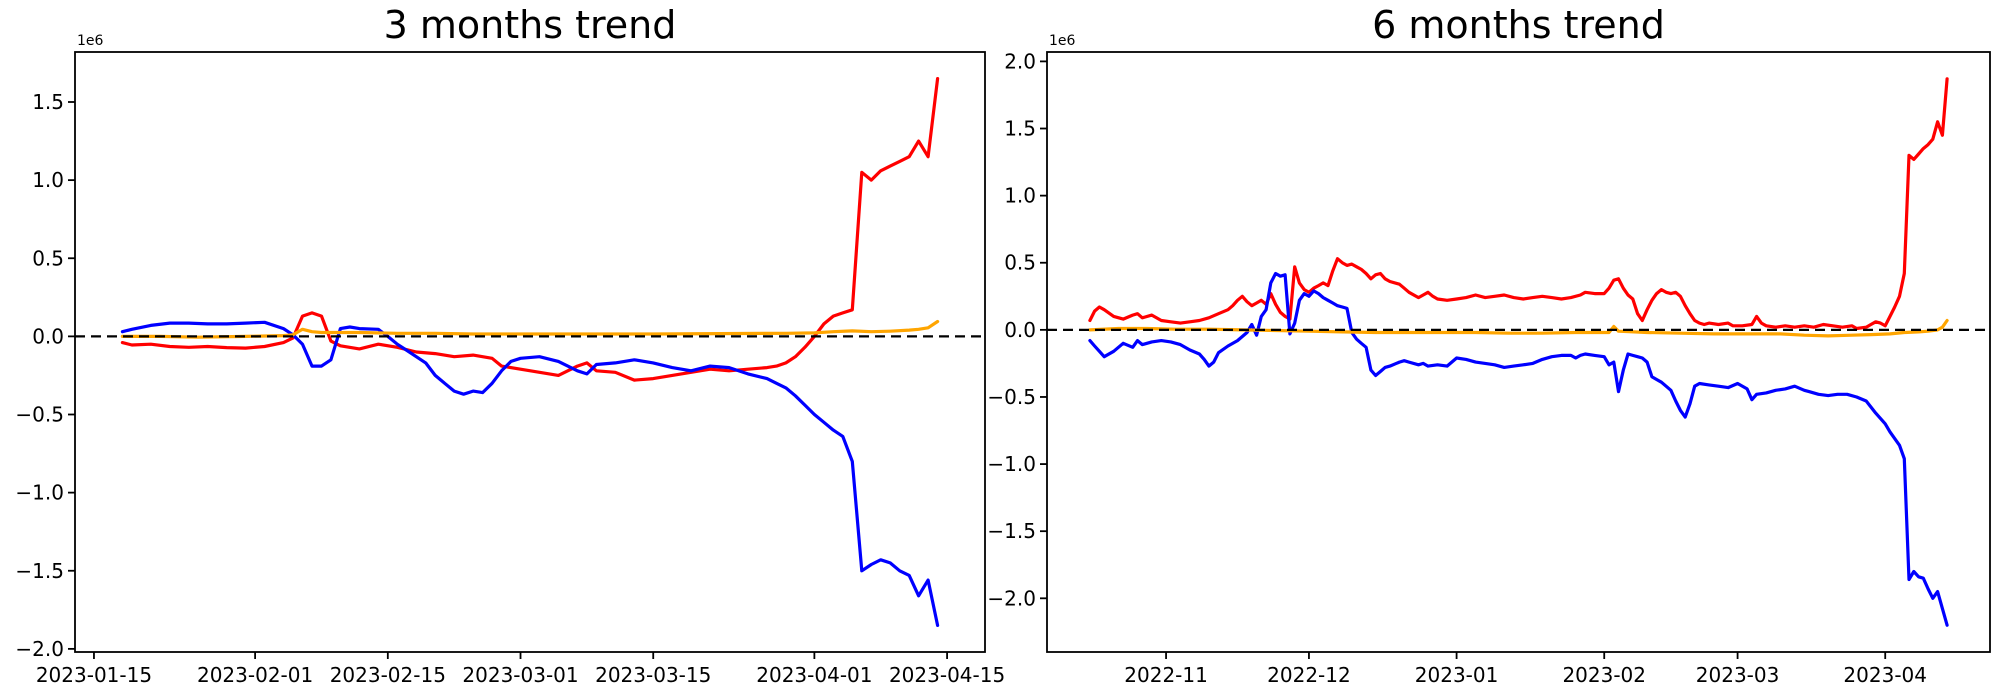 The image size is (2000, 700). What do you see at coordinates (388, 675) in the screenshot?
I see `x-tick-label: 2023-02-15` at bounding box center [388, 675].